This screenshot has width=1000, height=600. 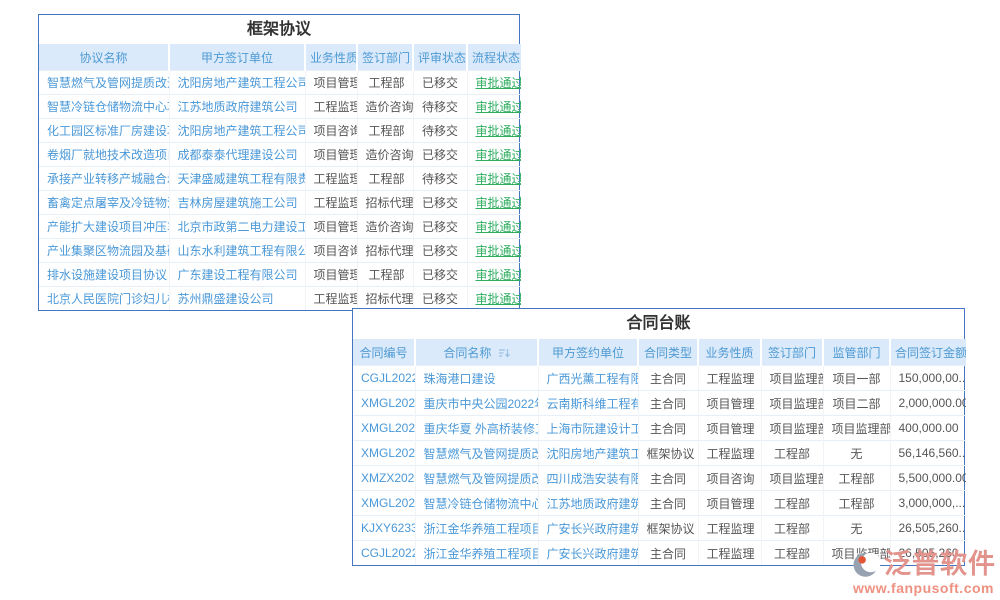 I want to click on cell-unit-link: 成都泰泰代理建设公司, so click(x=236, y=154).